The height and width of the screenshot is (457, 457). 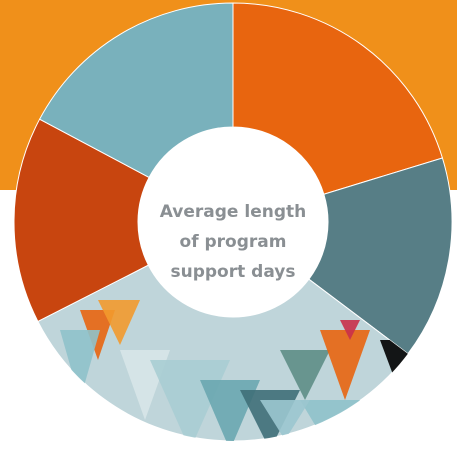 I want to click on center-label: support days, so click(x=233, y=272).